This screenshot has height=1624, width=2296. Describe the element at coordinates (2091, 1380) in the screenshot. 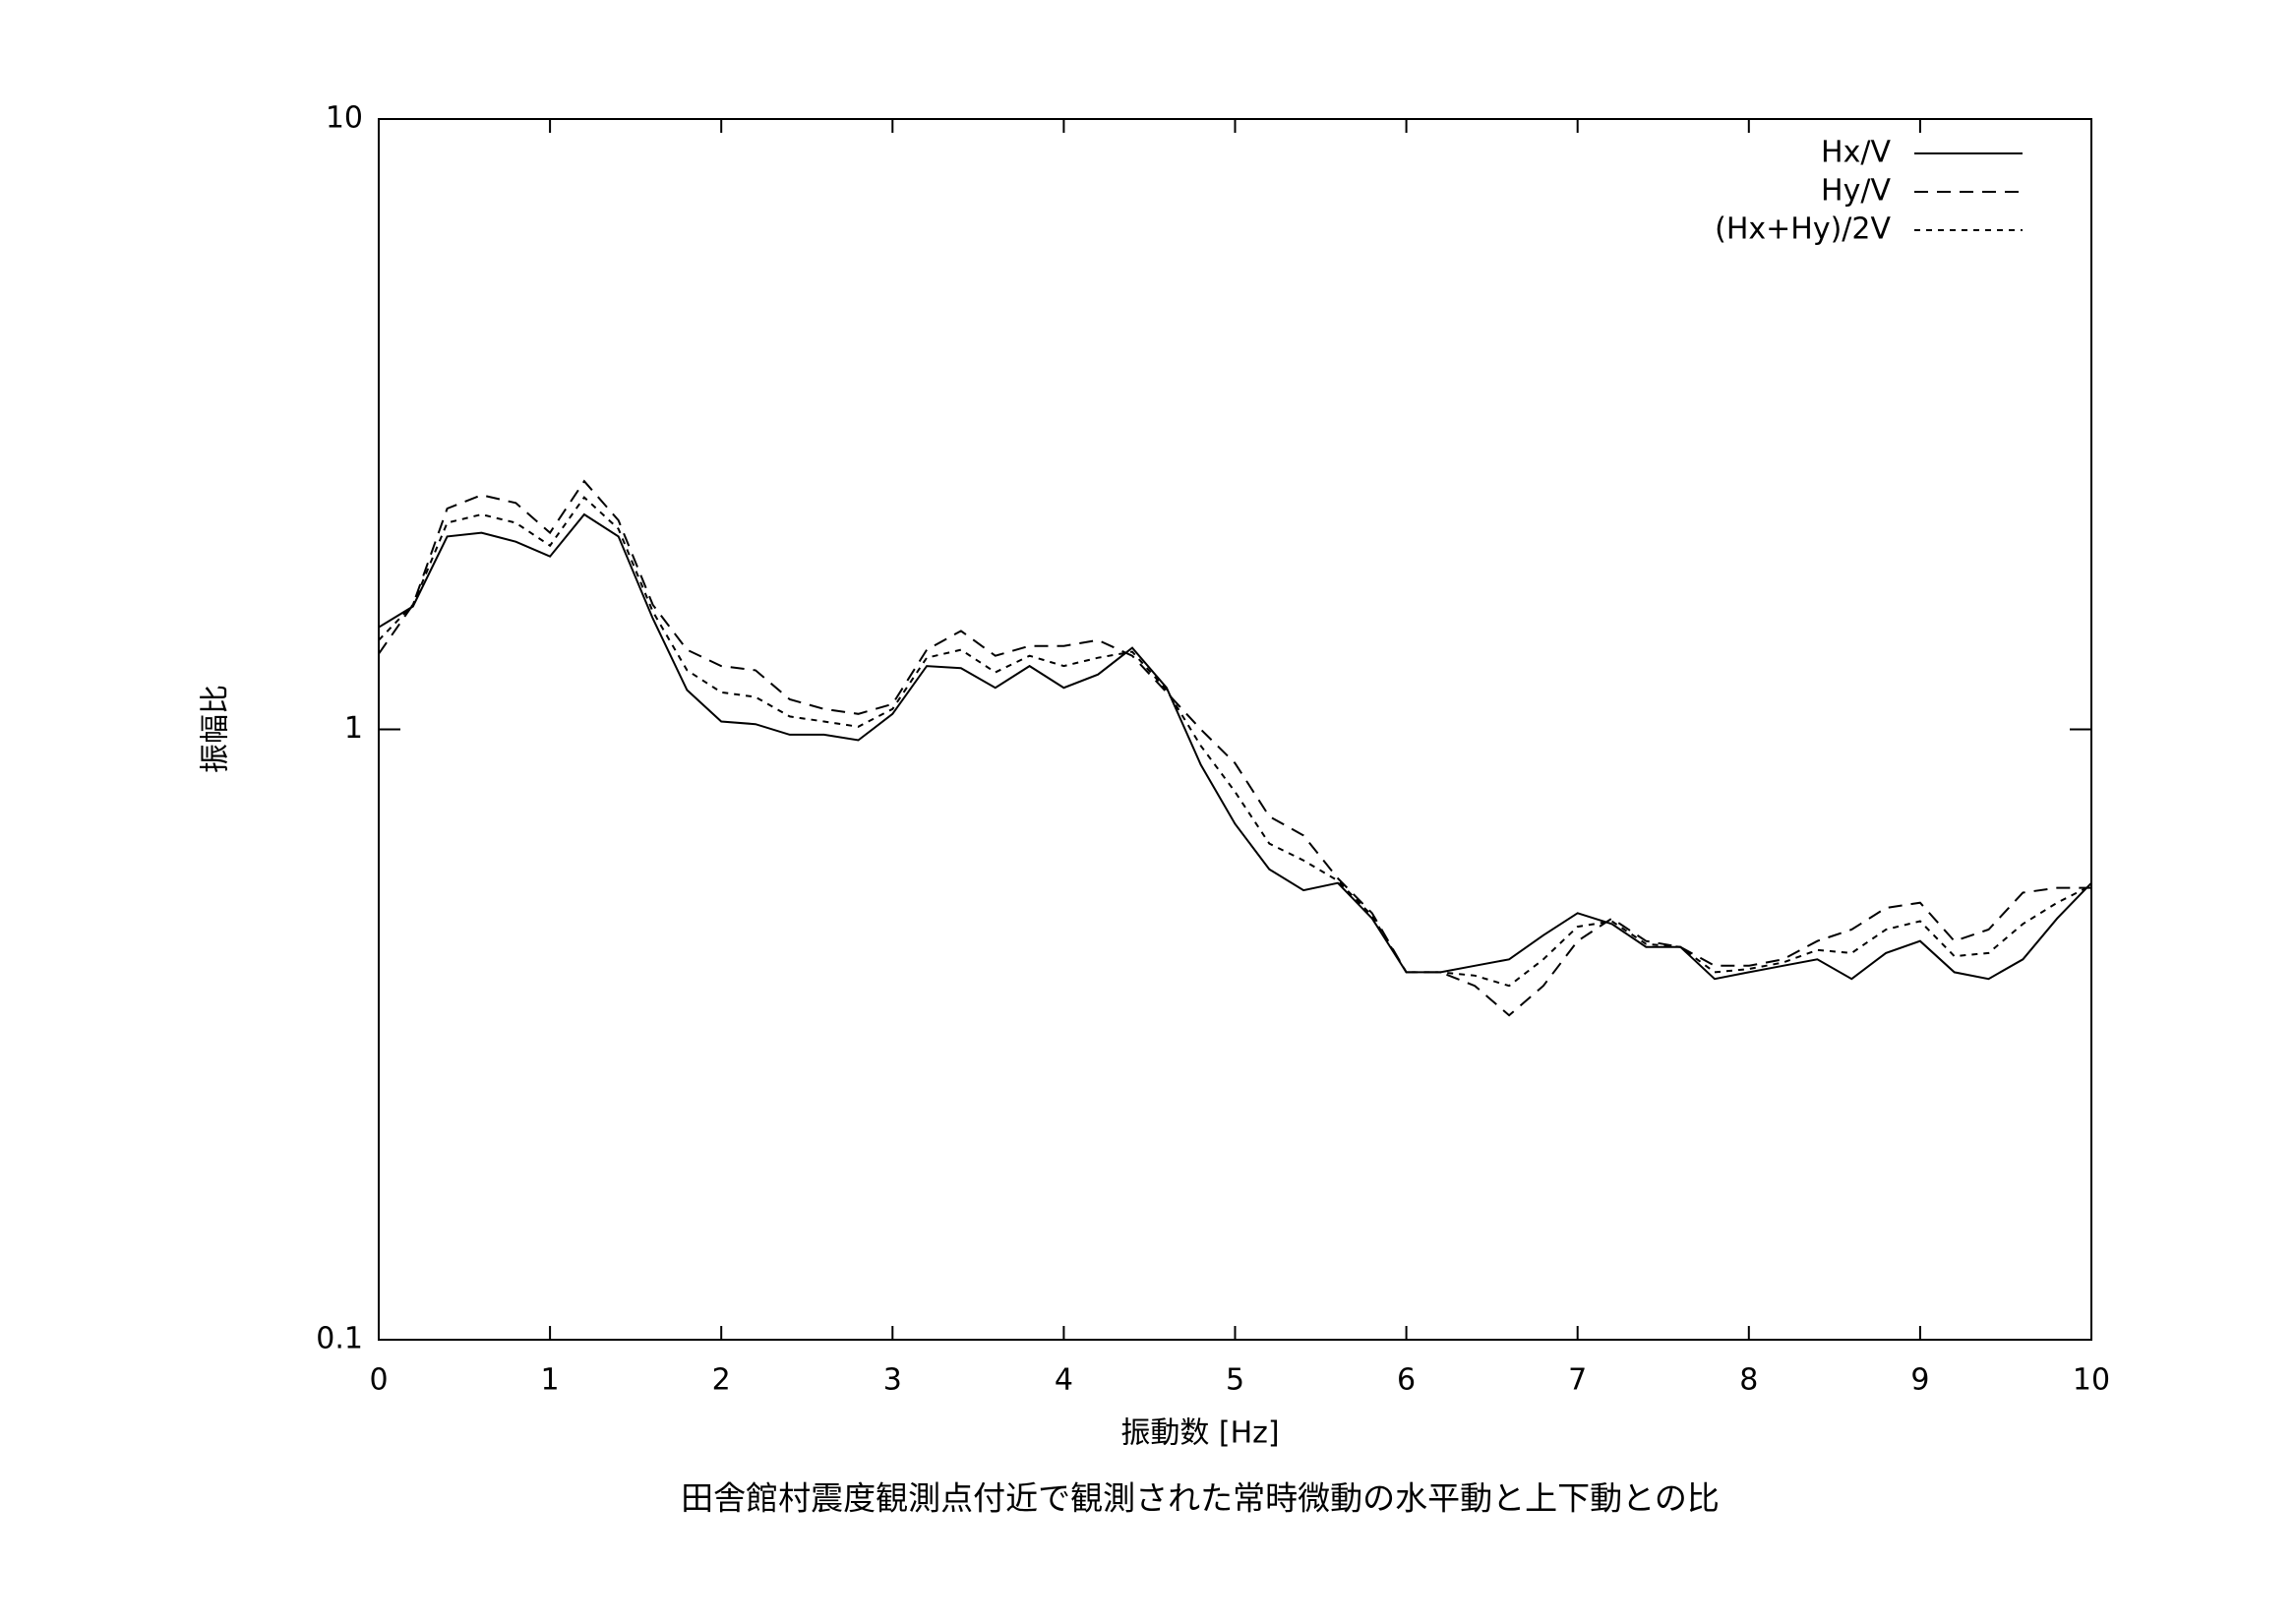

I see `x-tick-label: 10` at that location.